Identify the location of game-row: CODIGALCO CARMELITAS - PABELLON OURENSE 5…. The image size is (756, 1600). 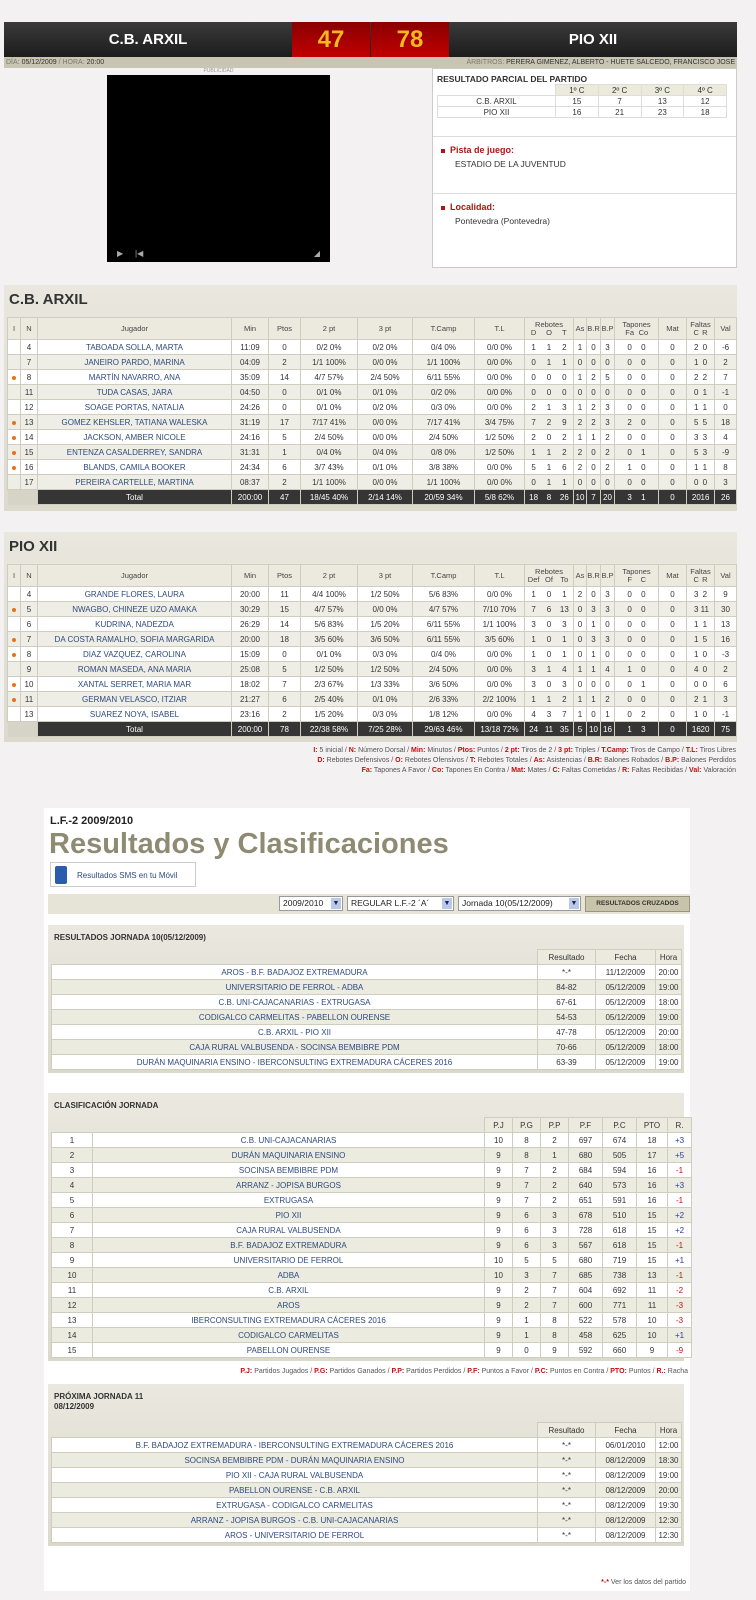
(366, 1017).